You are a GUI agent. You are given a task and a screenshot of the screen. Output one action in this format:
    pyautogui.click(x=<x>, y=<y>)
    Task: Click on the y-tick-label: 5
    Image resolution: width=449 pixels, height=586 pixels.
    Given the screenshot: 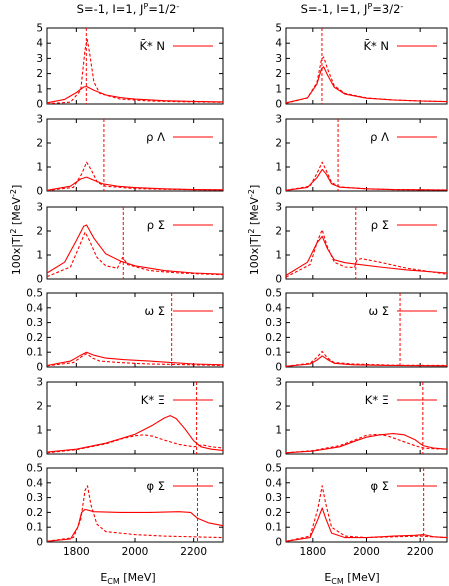 What is the action you would take?
    pyautogui.click(x=39, y=29)
    